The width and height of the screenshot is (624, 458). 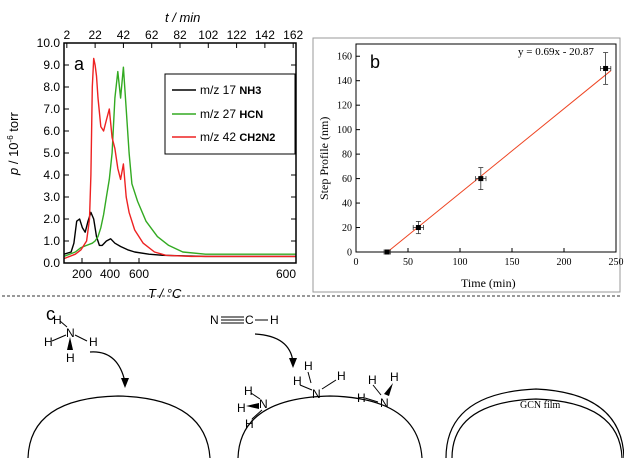 What do you see at coordinates (324, 158) in the screenshot?
I see `panel-b-y-label: Step Profile (nm)` at bounding box center [324, 158].